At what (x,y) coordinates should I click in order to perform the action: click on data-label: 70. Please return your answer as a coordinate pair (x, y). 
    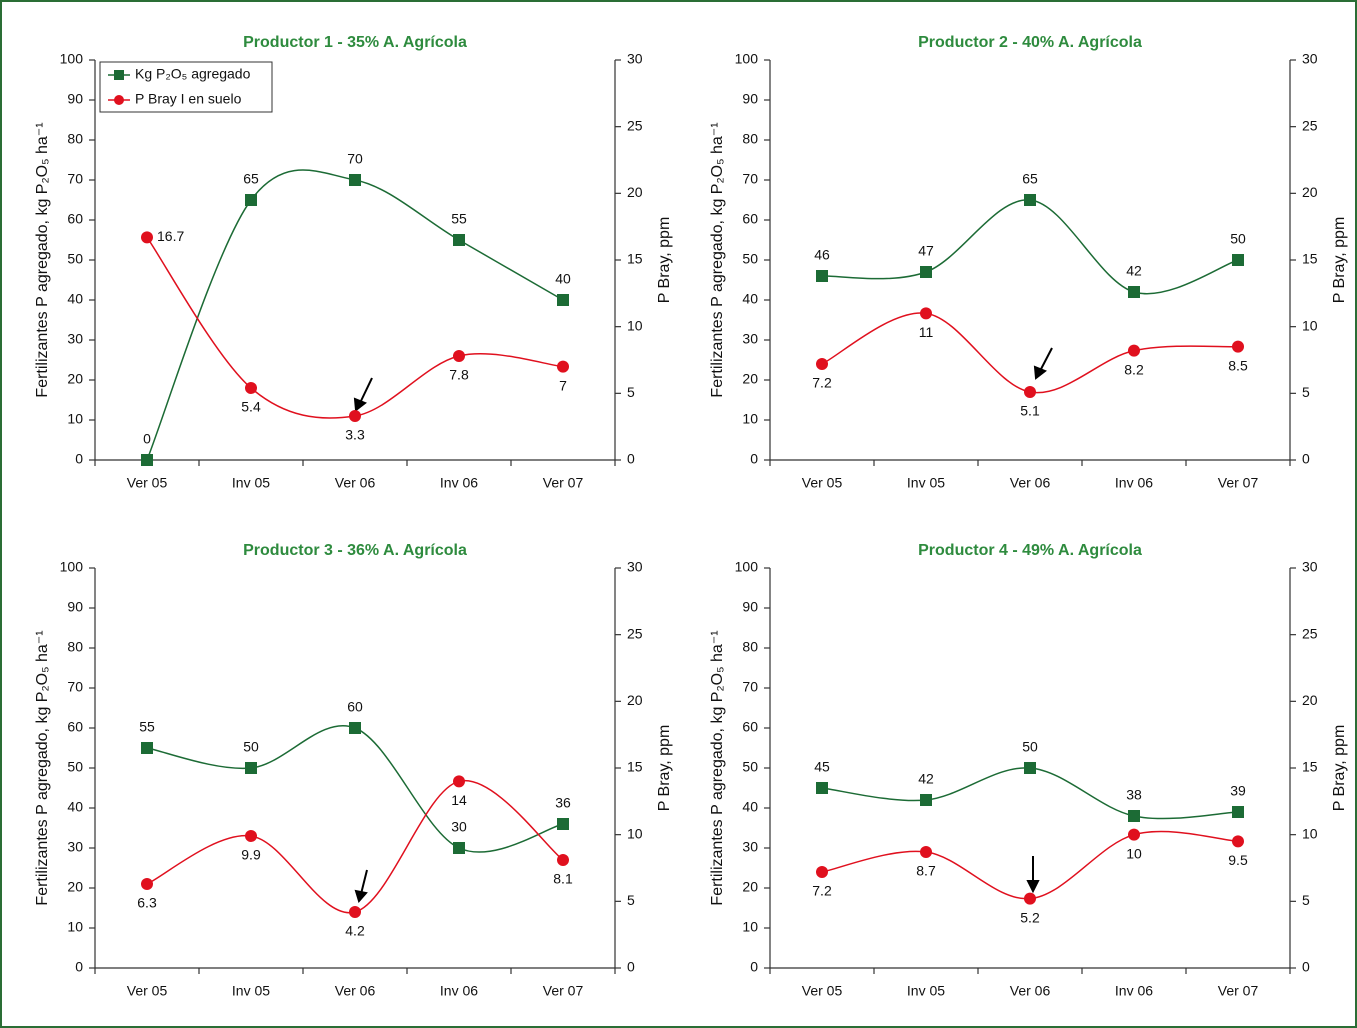
    Looking at the image, I should click on (355, 159).